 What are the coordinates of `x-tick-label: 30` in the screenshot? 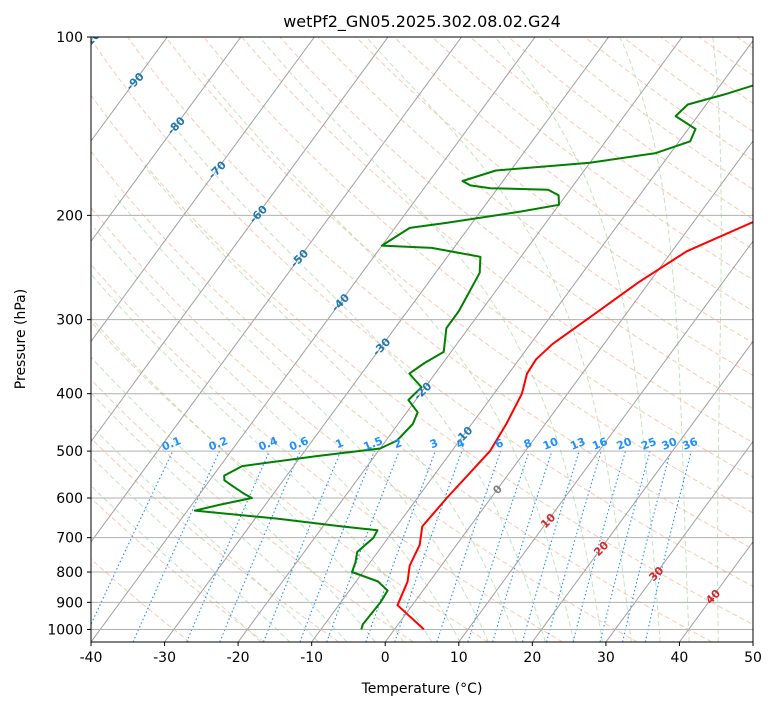 It's located at (606, 658).